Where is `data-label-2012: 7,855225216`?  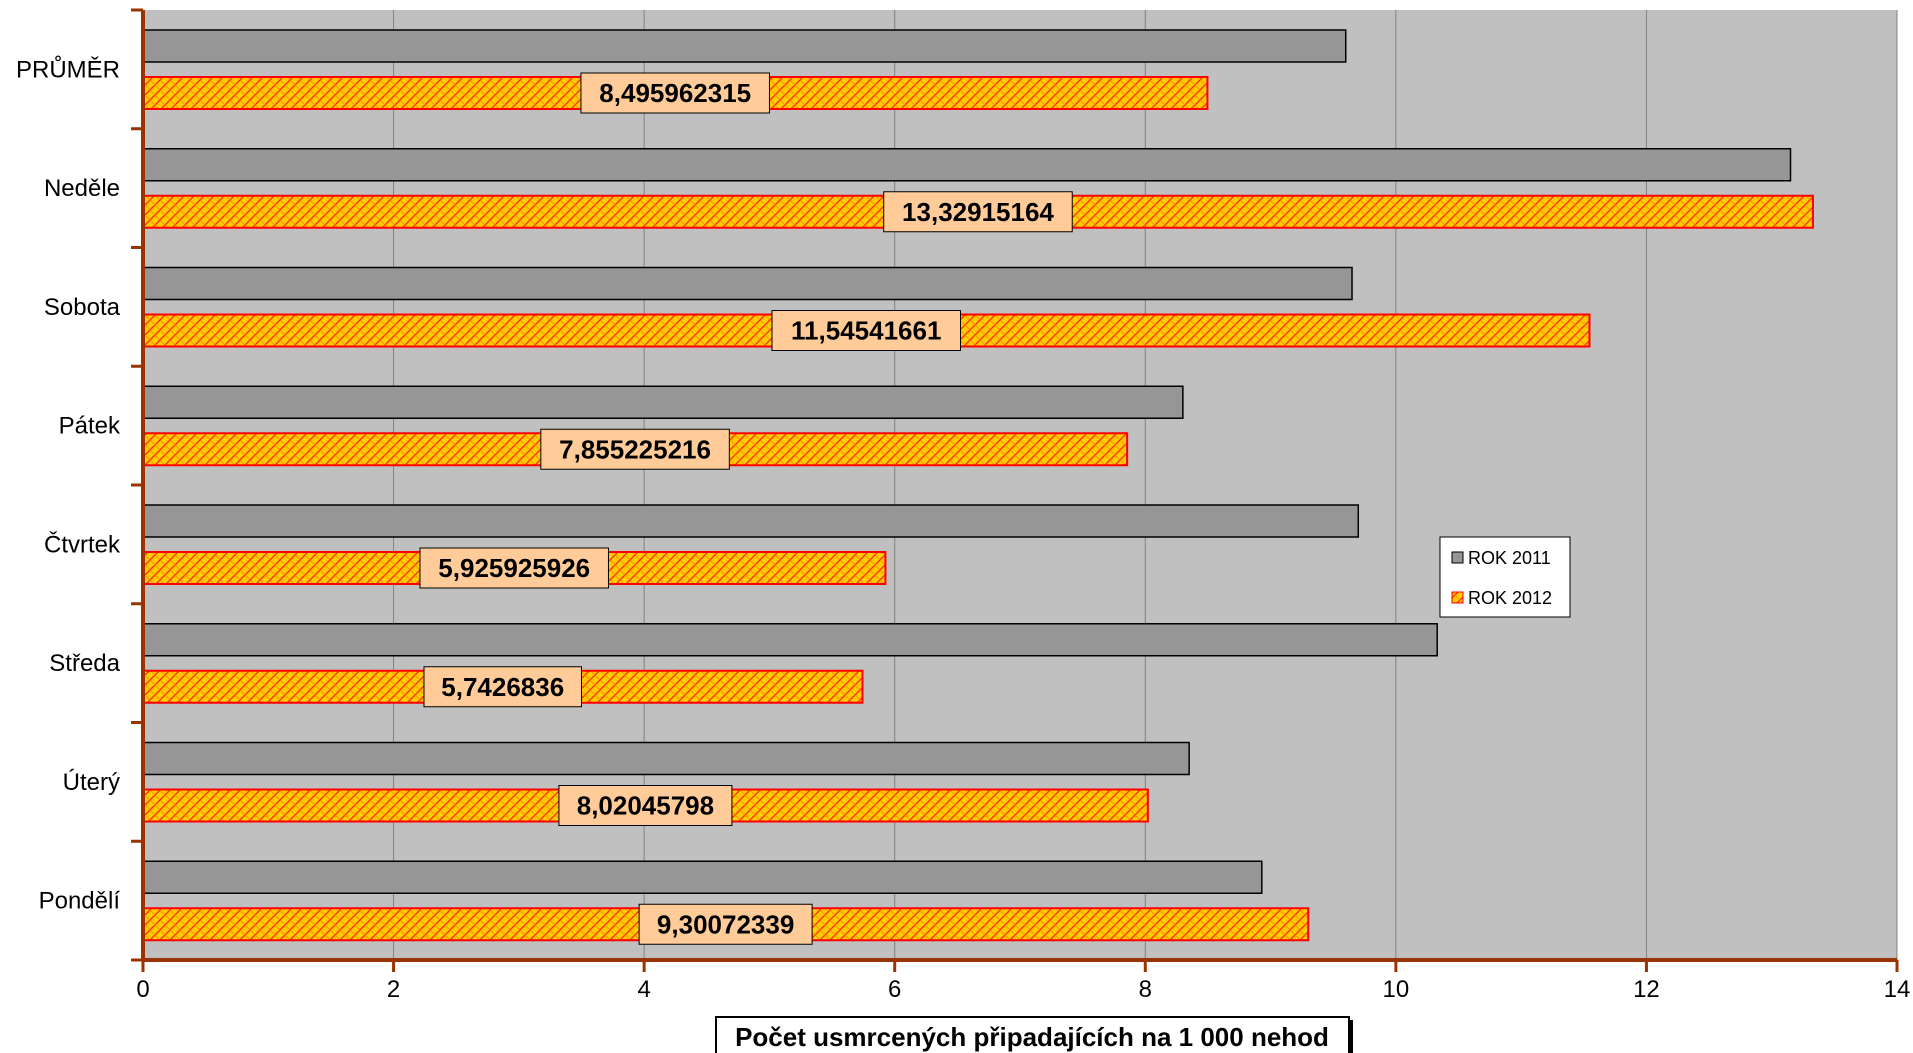
data-label-2012: 7,855225216 is located at coordinates (635, 449).